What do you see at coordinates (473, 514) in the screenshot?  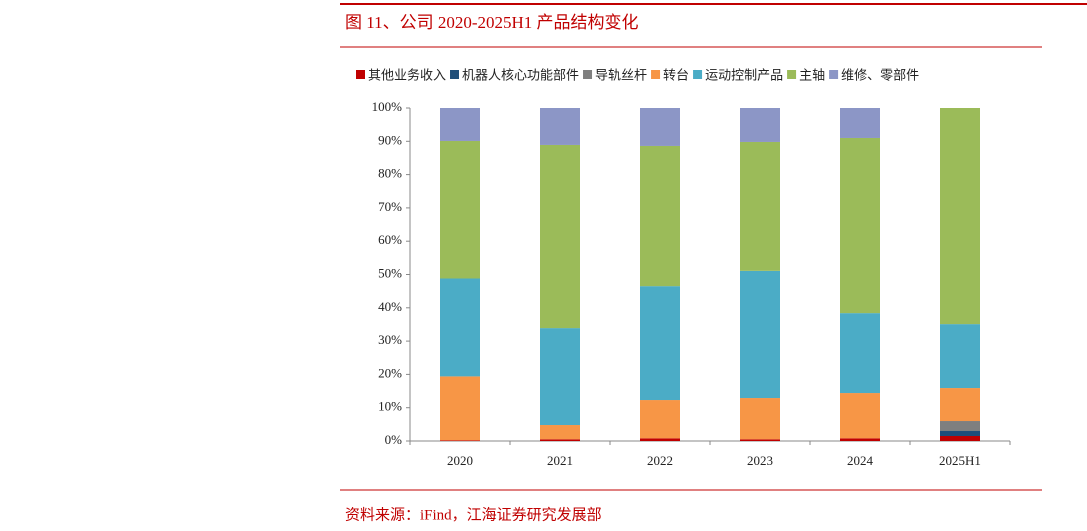 I see `source: 资料来源：iFind，江海证券研究发展部` at bounding box center [473, 514].